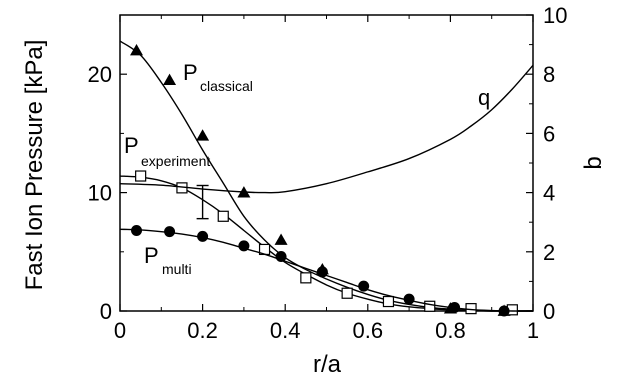 The width and height of the screenshot is (623, 380). What do you see at coordinates (131, 145) in the screenshot?
I see `label-experiment-main: P` at bounding box center [131, 145].